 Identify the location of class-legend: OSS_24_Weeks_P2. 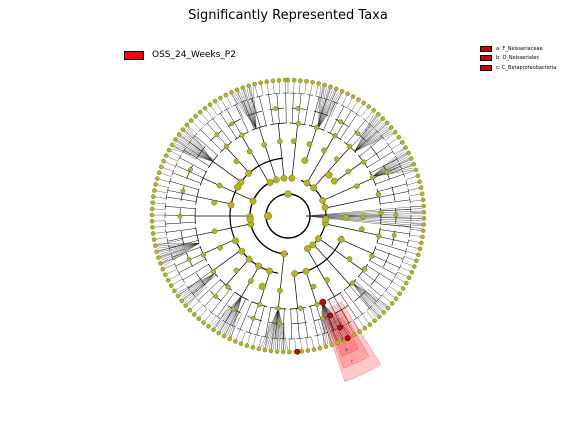
(180, 55).